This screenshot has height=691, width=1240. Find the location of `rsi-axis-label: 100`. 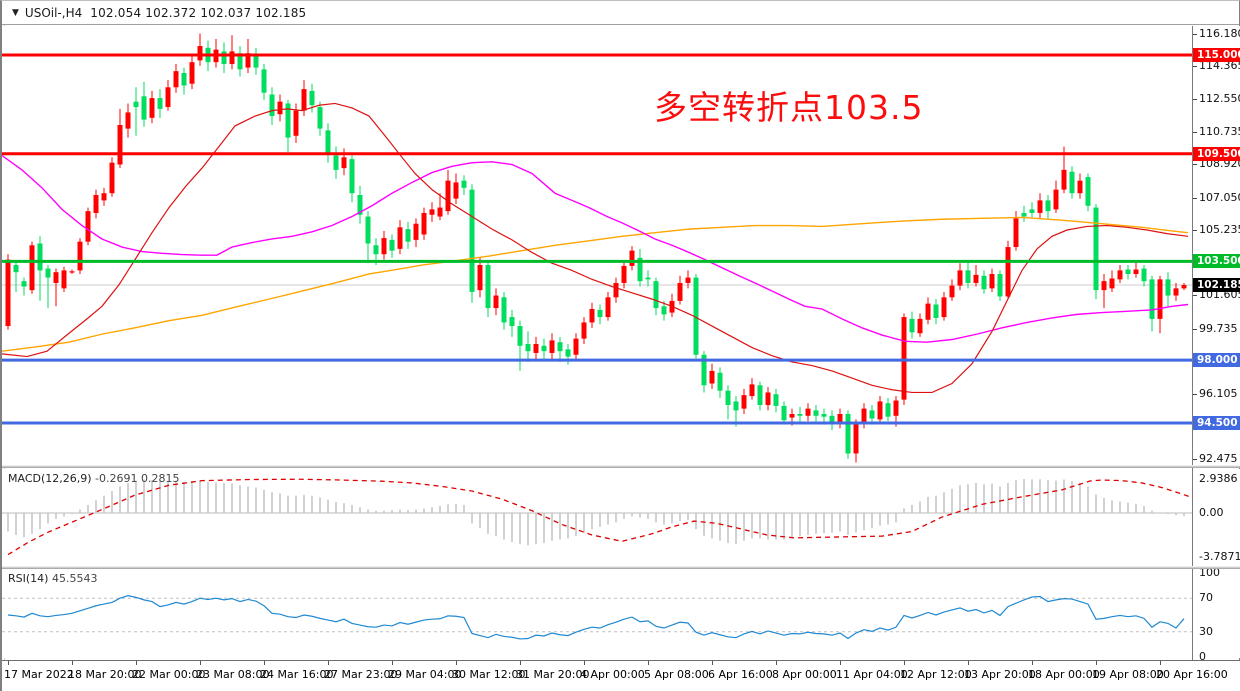

rsi-axis-label: 100 is located at coordinates (1209, 572).